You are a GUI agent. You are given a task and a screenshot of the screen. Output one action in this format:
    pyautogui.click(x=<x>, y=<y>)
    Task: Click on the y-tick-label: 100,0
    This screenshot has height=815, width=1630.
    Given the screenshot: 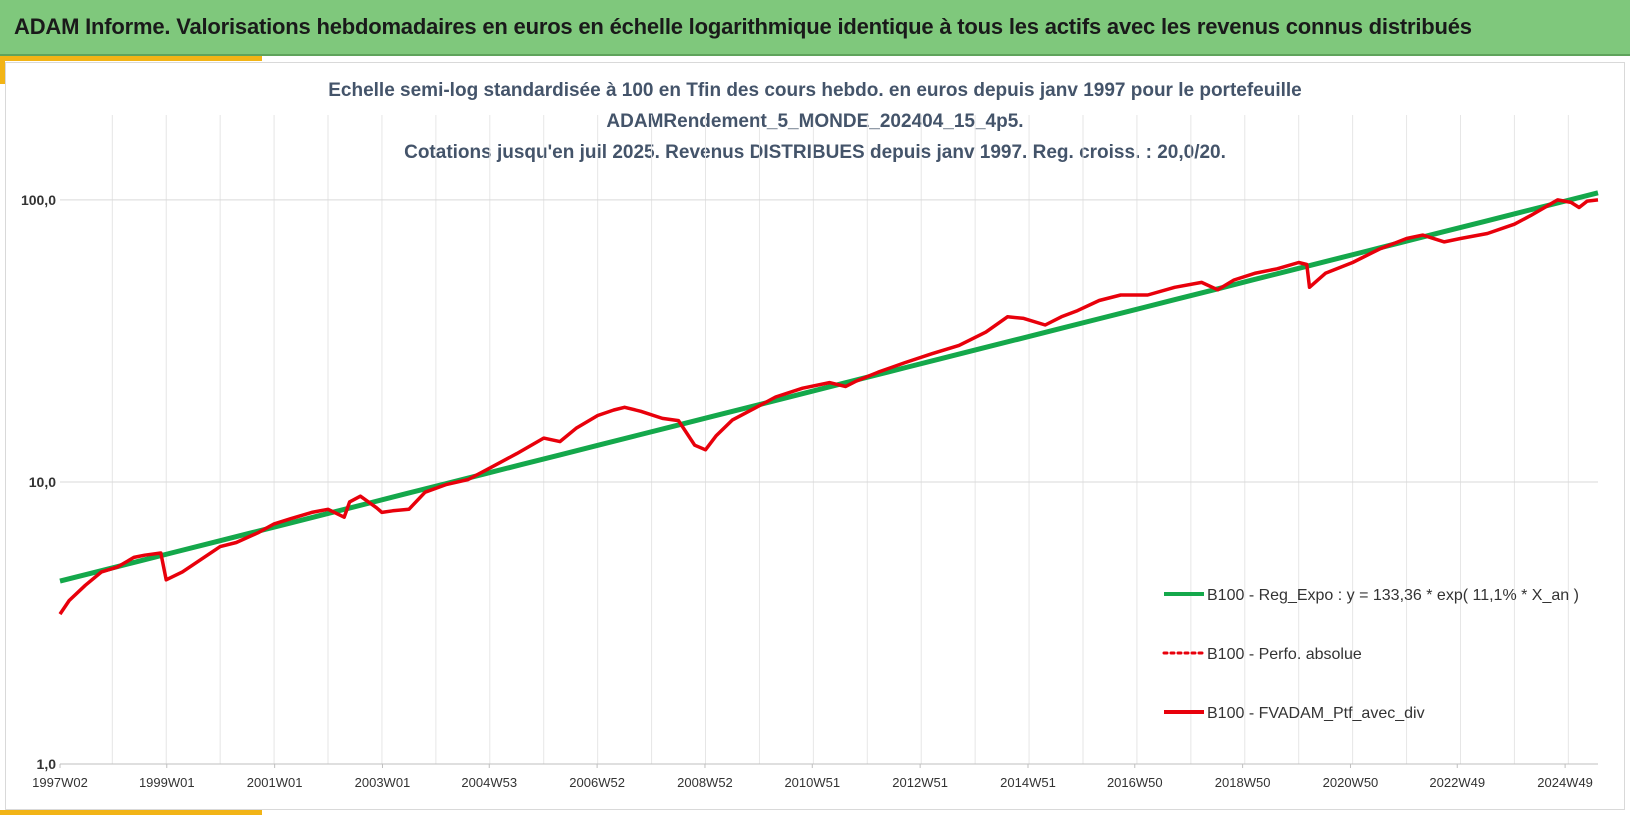 What is the action you would take?
    pyautogui.click(x=38, y=200)
    